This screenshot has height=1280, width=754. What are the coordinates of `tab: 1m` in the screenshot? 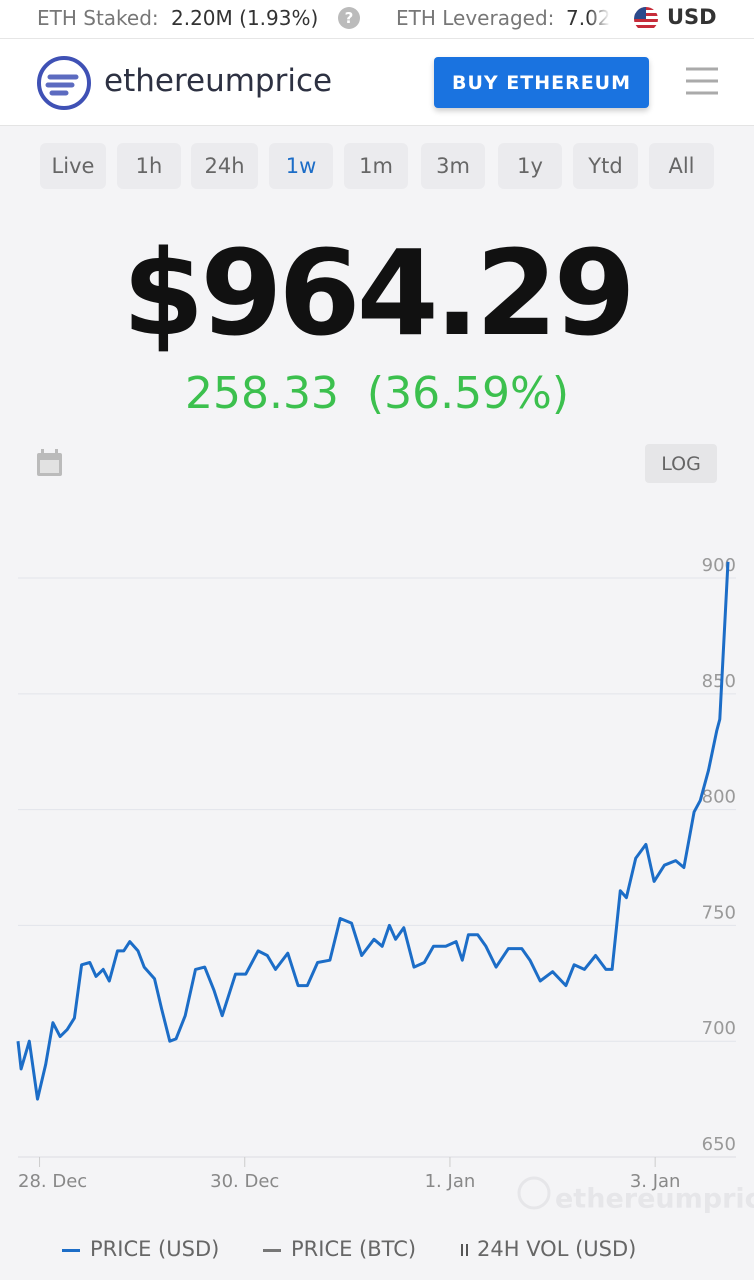 It's located at (376, 166).